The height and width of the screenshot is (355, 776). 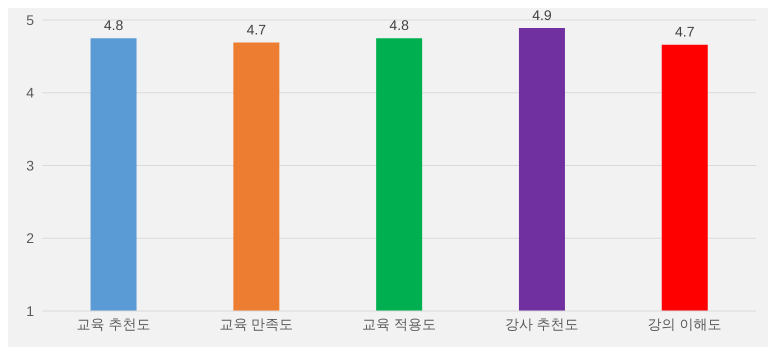 What do you see at coordinates (30, 310) in the screenshot?
I see `y-tick-label: 1` at bounding box center [30, 310].